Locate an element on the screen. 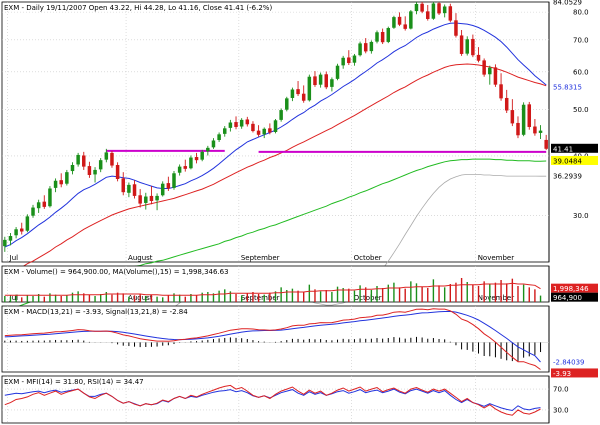  panel-title: EXM - MFI(14) = 31.80, RSI(14) = 34.47 is located at coordinates (74, 382).